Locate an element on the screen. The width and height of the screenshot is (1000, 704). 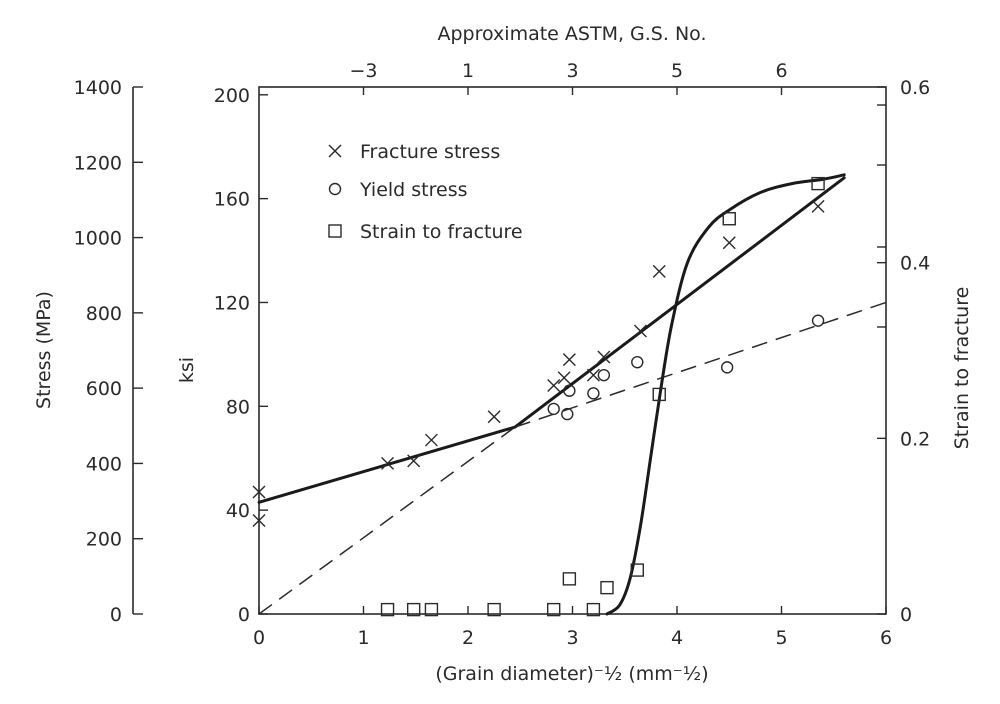
strain-tick-label: 0.6 is located at coordinates (915, 88).